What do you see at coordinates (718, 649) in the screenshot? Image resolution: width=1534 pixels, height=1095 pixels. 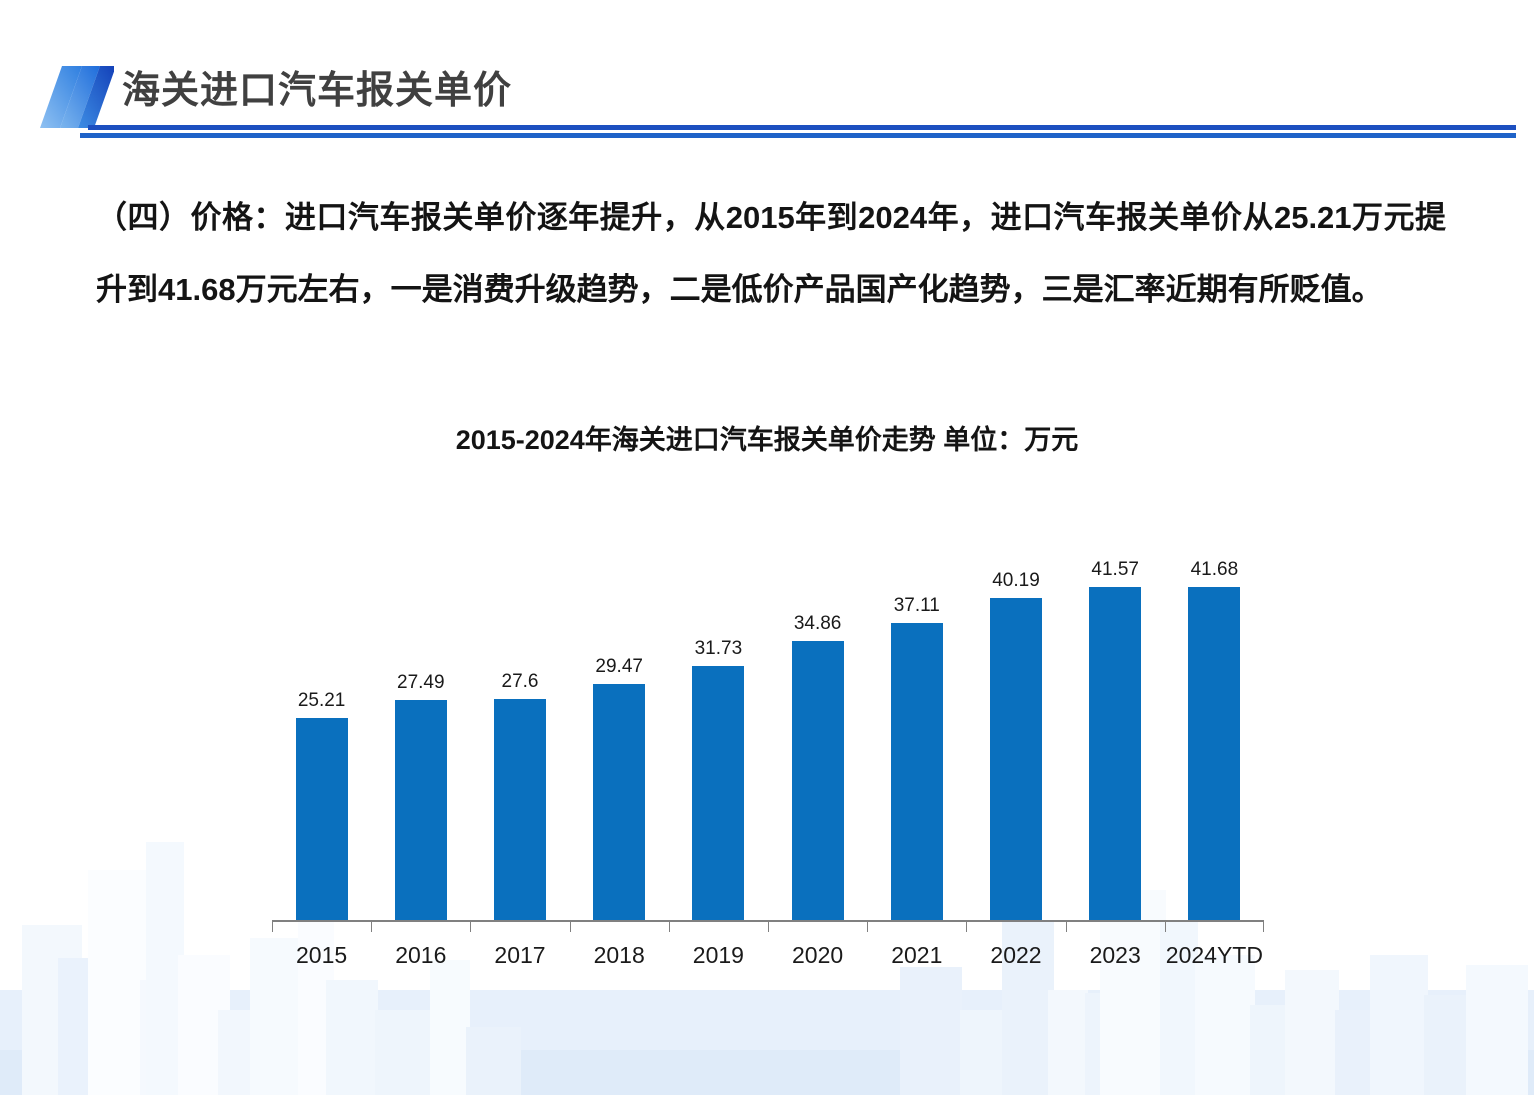 I see `bar-value-label-2019: 31.73` at bounding box center [718, 649].